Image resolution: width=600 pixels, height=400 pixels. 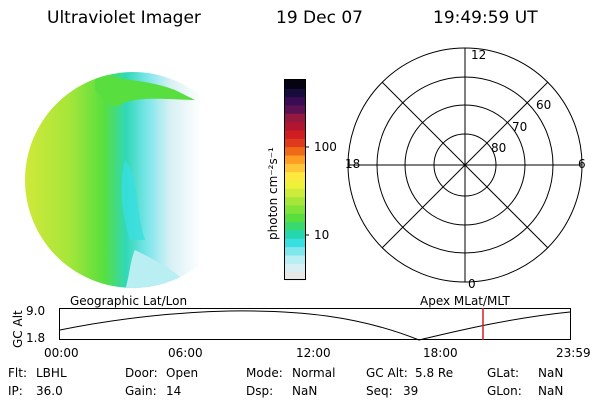 I want to click on x-tick-0000: 00:00, so click(x=61, y=353).